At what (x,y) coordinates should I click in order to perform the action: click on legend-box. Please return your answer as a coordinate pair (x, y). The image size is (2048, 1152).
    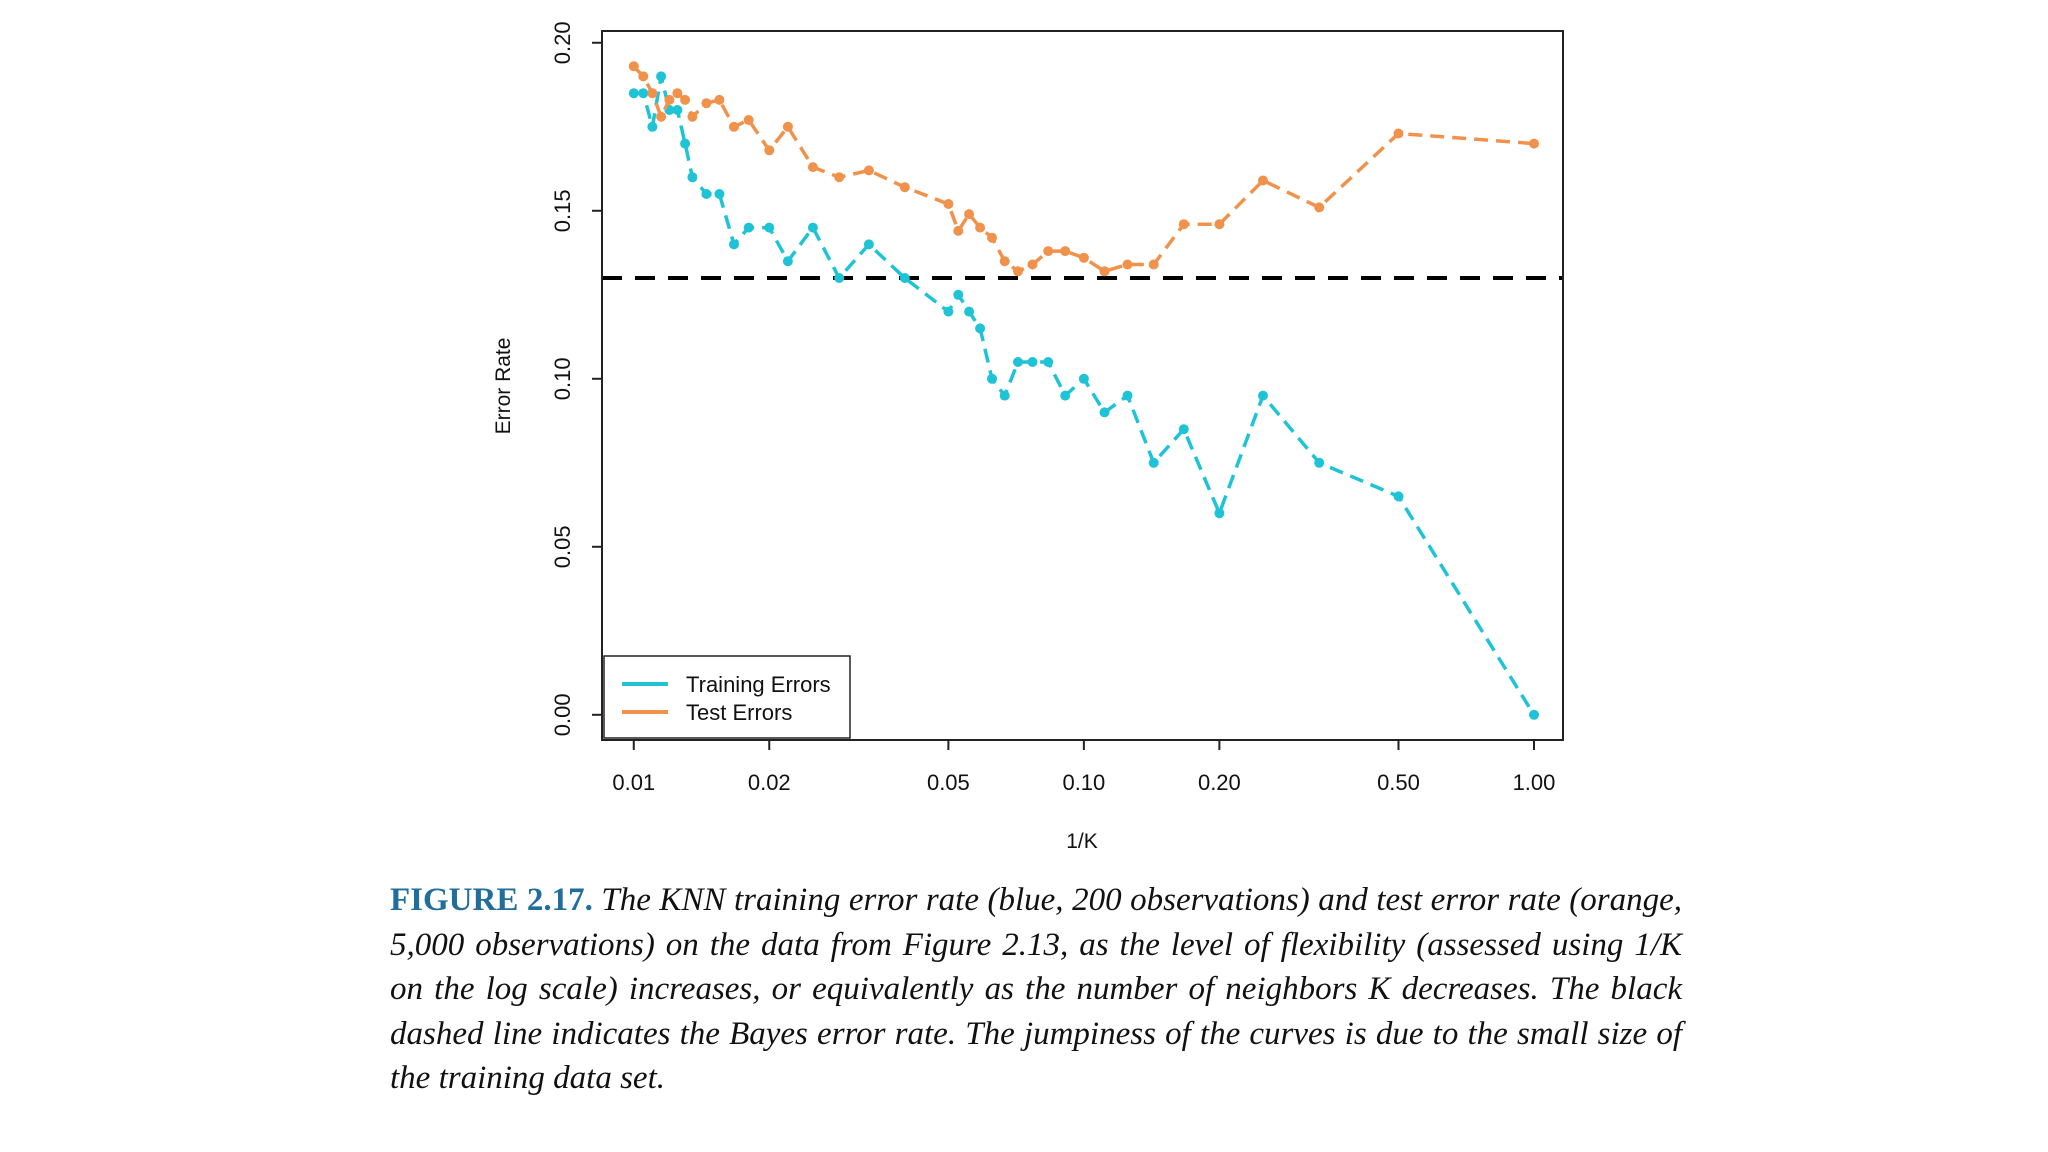
    Looking at the image, I should click on (727, 697).